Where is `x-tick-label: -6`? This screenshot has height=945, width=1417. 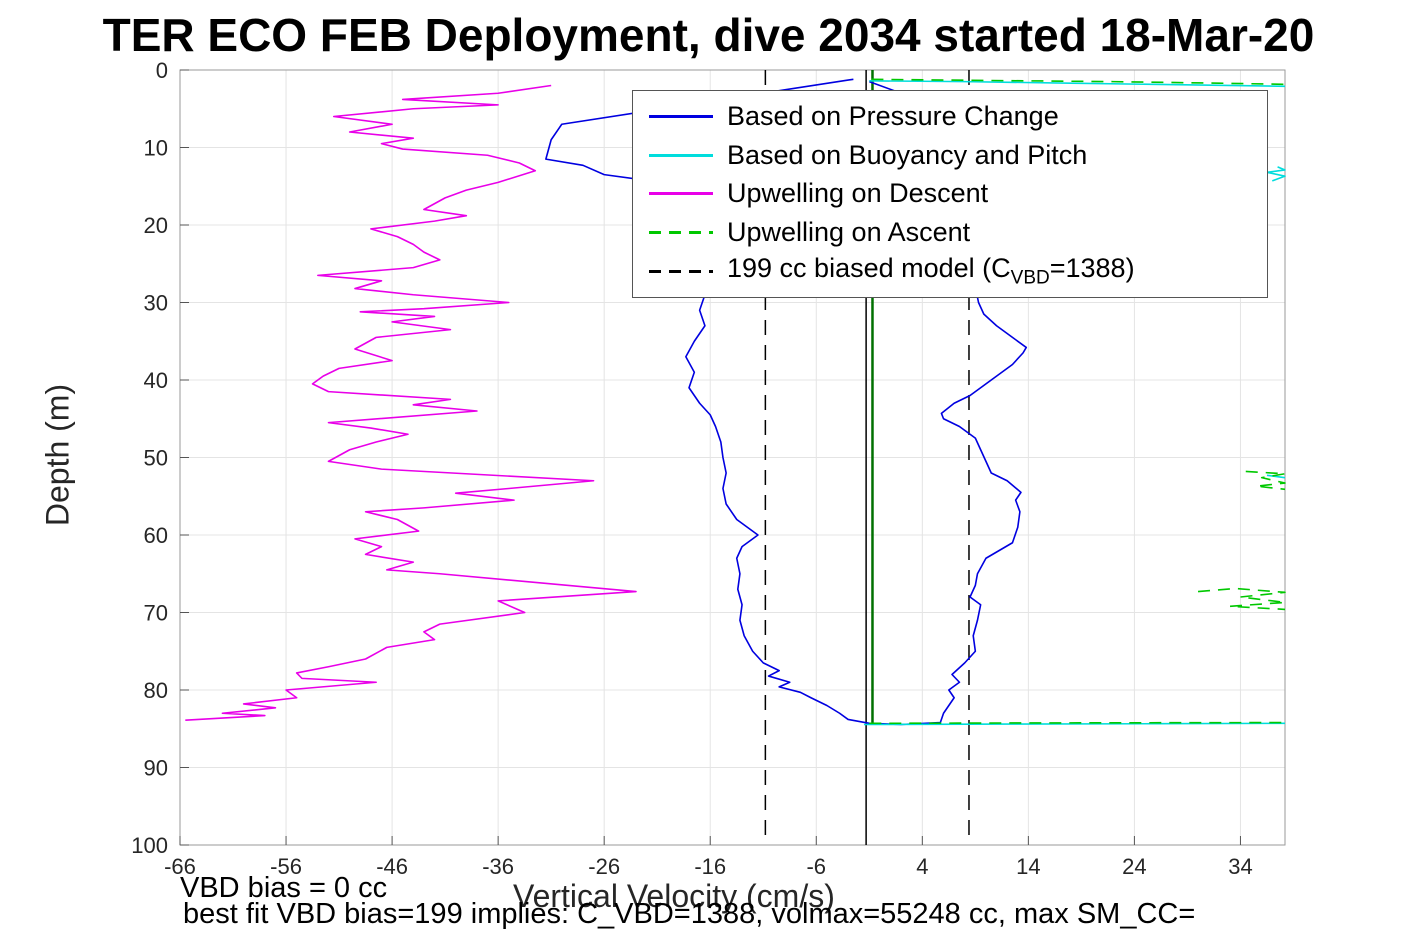 x-tick-label: -6 is located at coordinates (816, 866).